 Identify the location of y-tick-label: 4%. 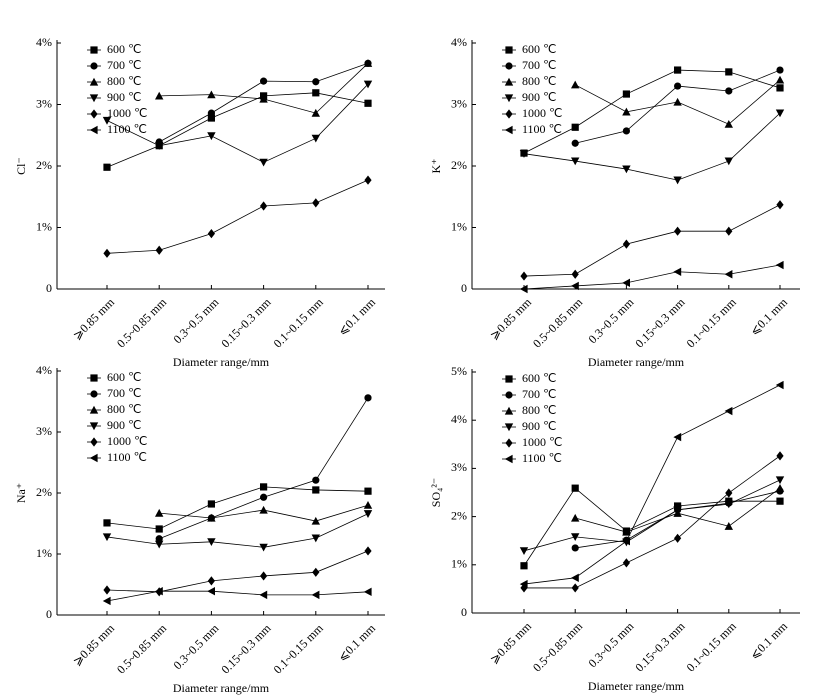
(44, 370).